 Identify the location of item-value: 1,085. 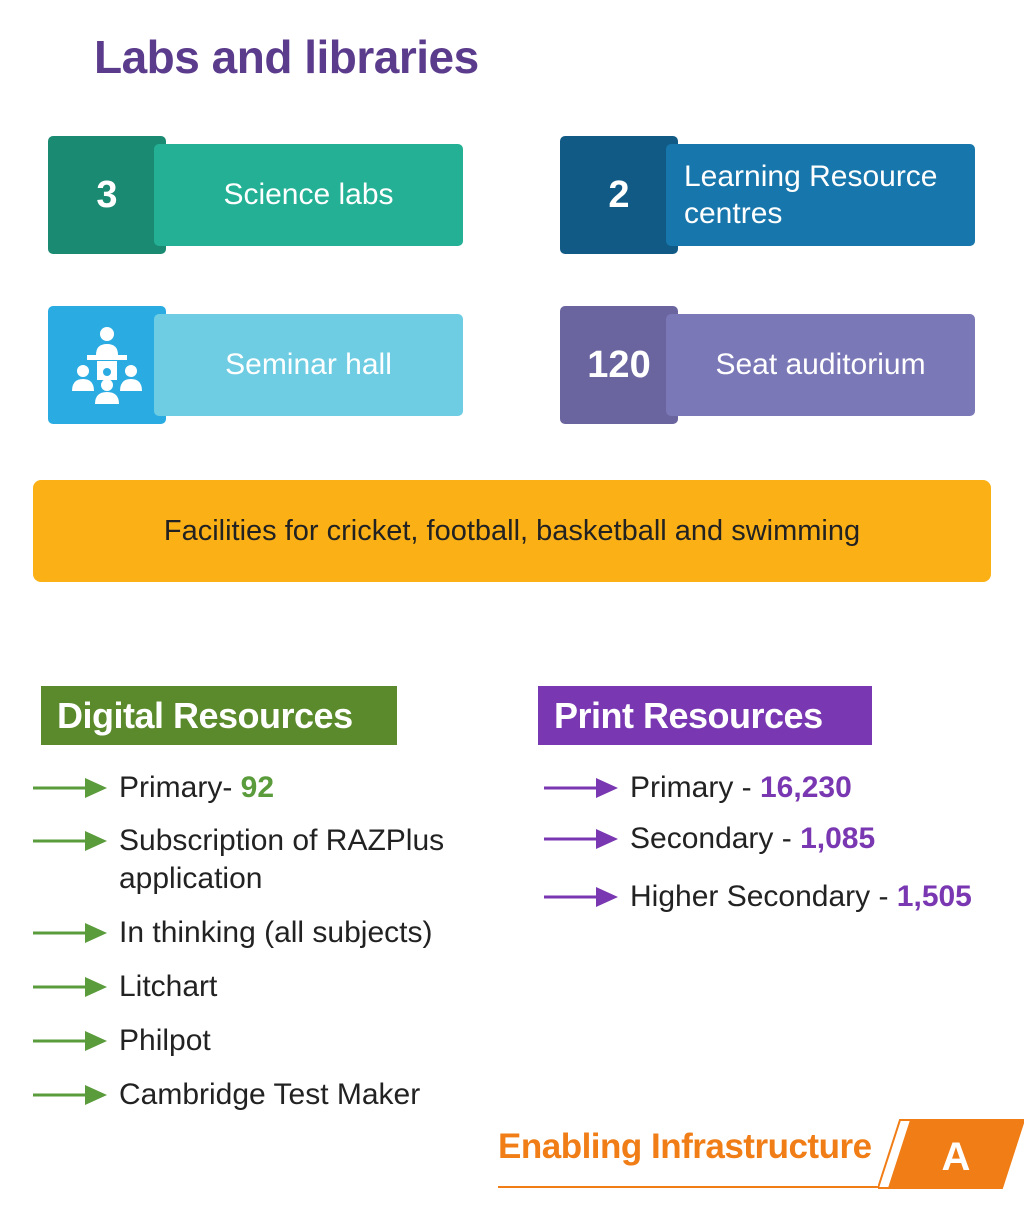
(838, 838).